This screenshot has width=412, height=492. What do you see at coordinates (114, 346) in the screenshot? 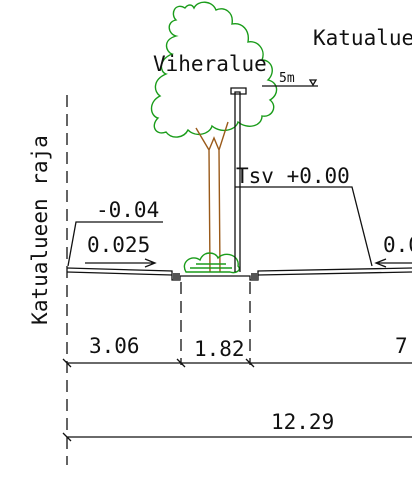
I see `dimension: 3.06` at bounding box center [114, 346].